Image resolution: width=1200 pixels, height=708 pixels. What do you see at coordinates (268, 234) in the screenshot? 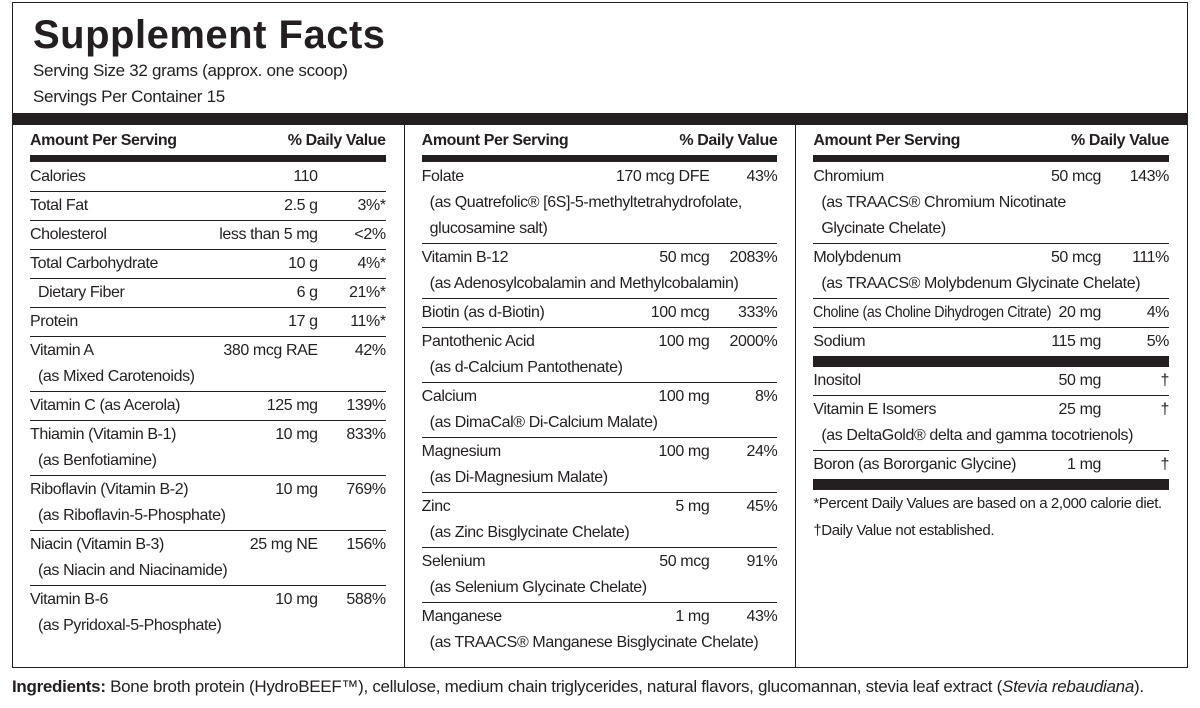
I see `nutrient-amount: less than 5 mg` at bounding box center [268, 234].